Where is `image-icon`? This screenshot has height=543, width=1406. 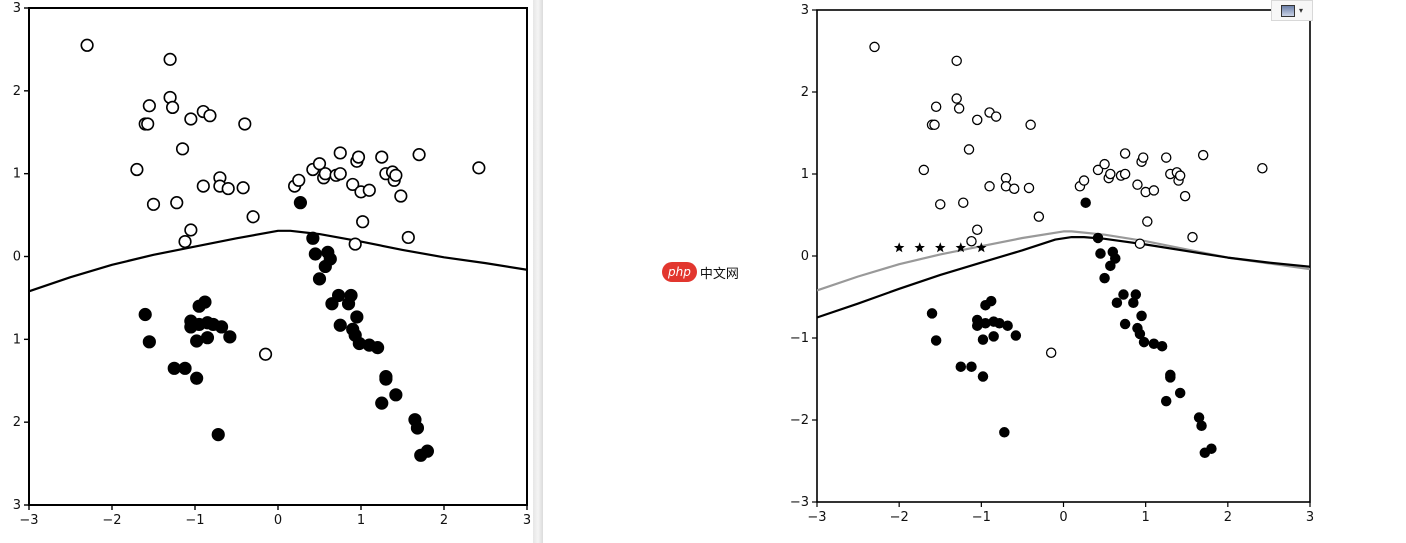 image-icon is located at coordinates (1287, 10).